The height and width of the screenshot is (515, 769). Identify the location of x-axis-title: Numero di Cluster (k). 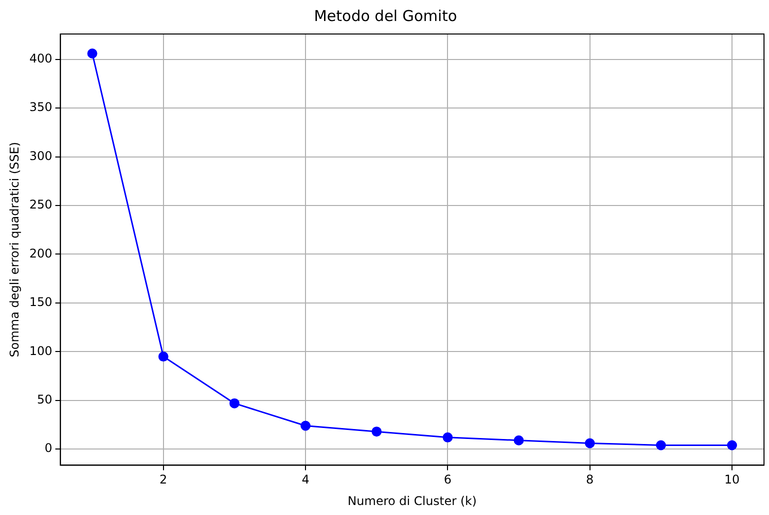
(412, 501).